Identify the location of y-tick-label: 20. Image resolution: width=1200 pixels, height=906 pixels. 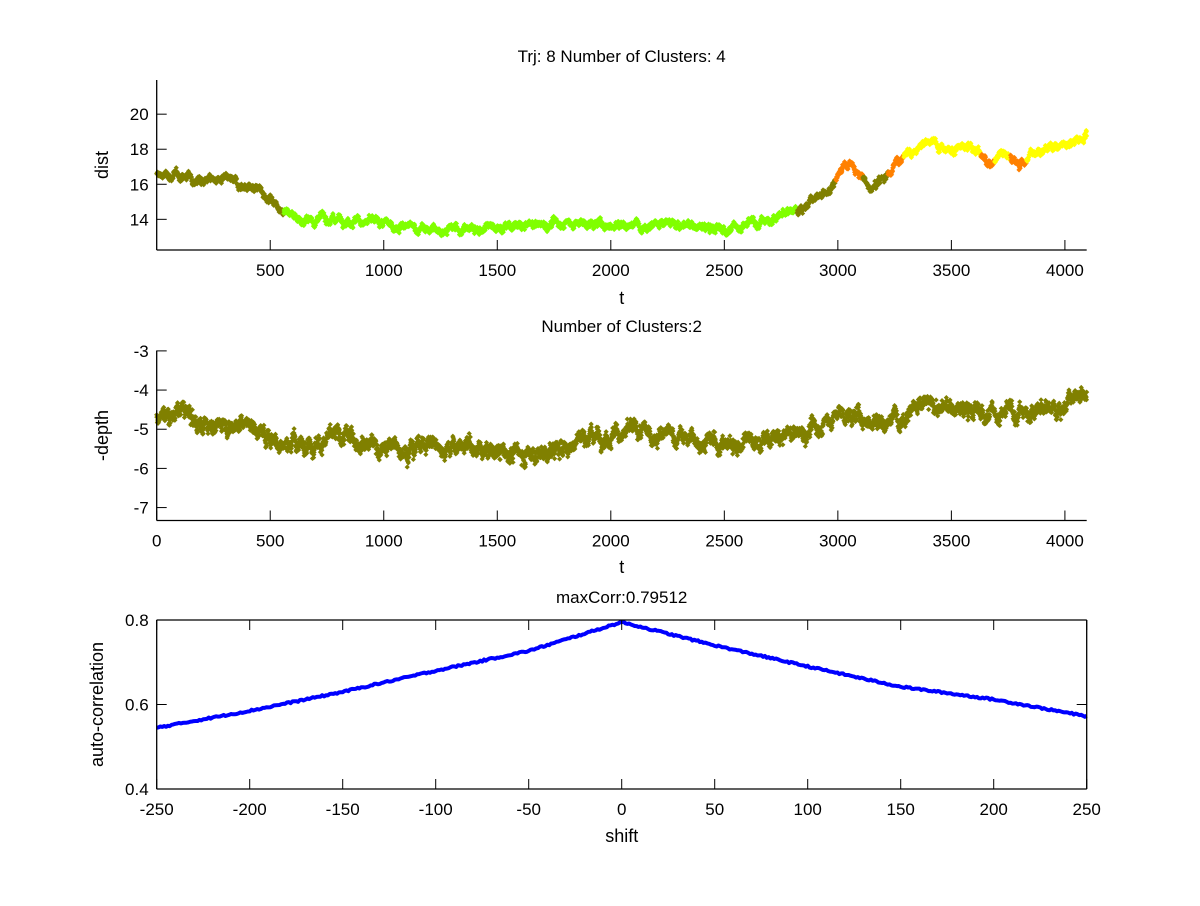
(139, 114).